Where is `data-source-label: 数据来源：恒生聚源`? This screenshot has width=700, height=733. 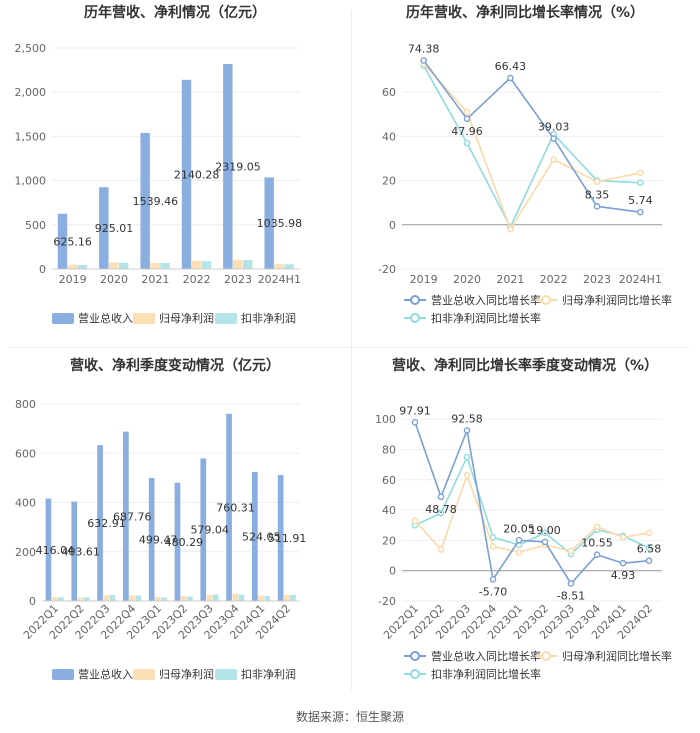 data-source-label: 数据来源：恒生聚源 is located at coordinates (349, 717).